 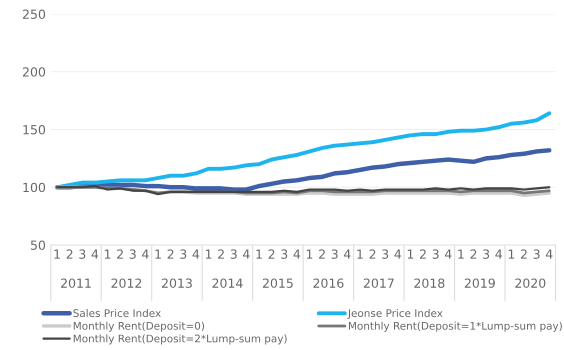 What do you see at coordinates (530, 283) in the screenshot?
I see `text: 2020` at bounding box center [530, 283].